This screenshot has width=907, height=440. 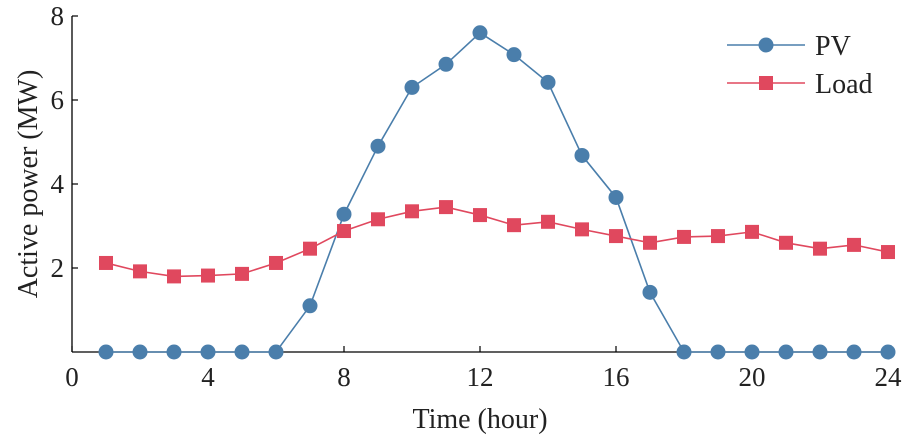 What do you see at coordinates (752, 377) in the screenshot?
I see `x-tick-label: 20` at bounding box center [752, 377].